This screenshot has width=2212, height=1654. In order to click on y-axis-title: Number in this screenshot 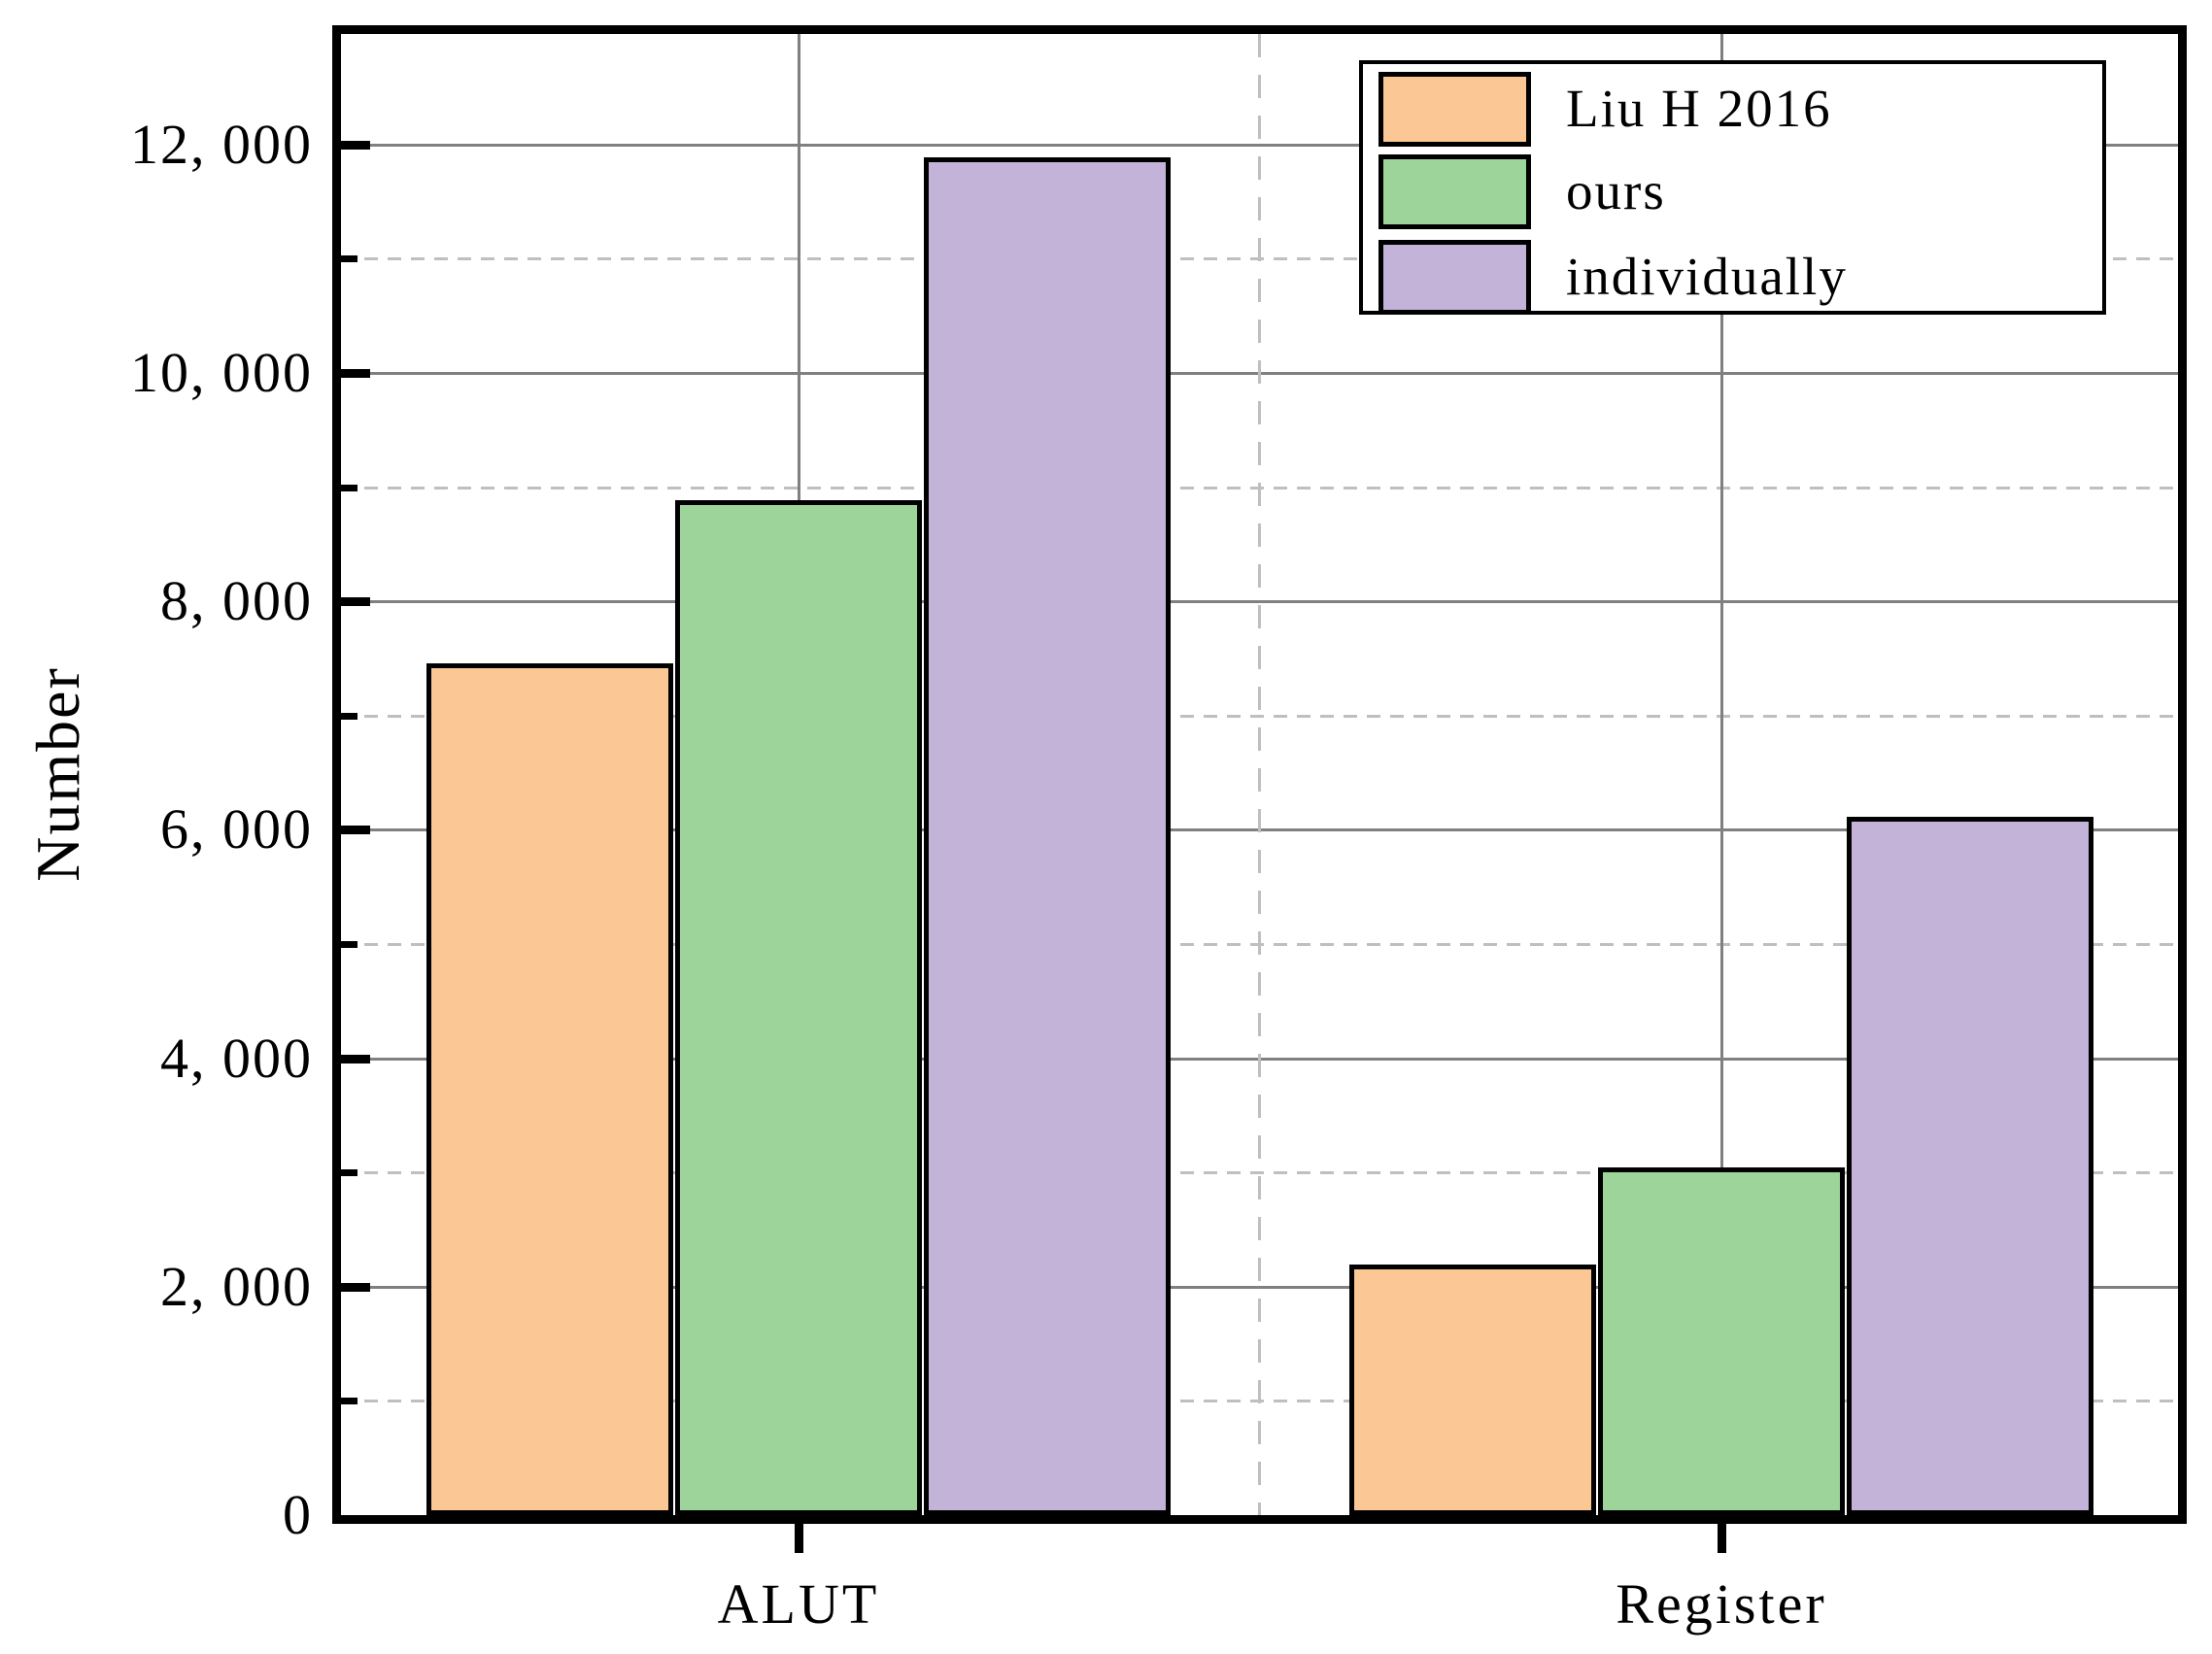, I will do `click(57, 774)`.